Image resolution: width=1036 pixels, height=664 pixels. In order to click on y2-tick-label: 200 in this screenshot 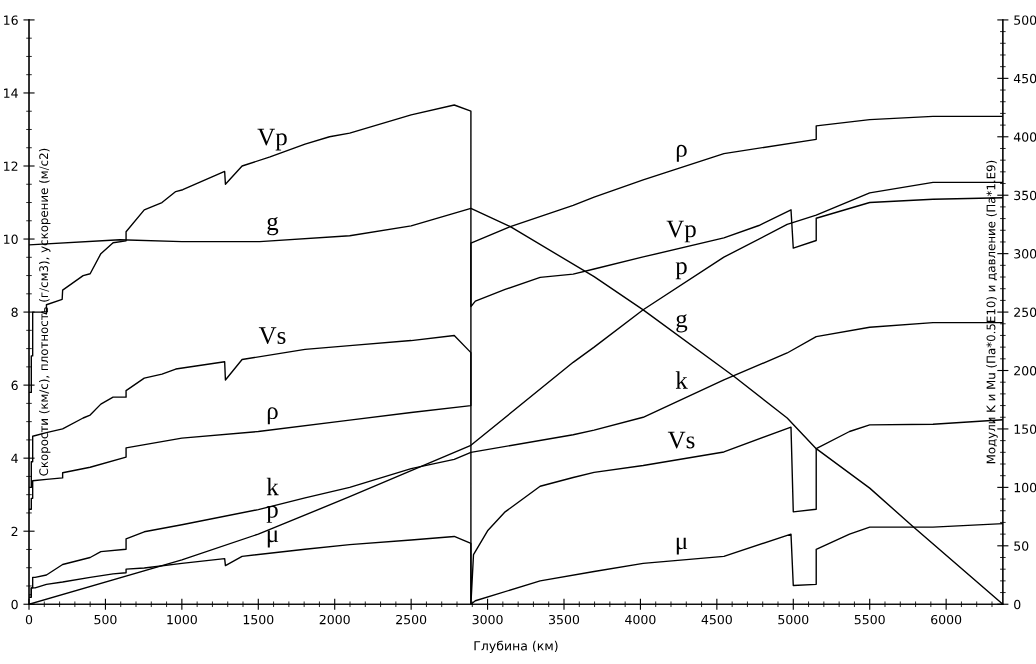, I will do `click(1025, 370)`.